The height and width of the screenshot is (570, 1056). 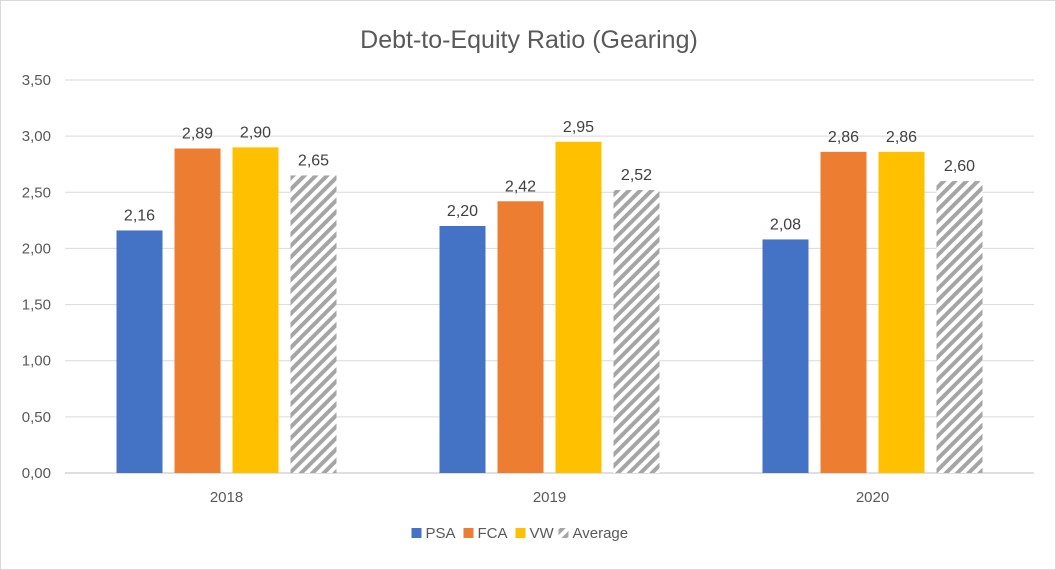 What do you see at coordinates (139, 351) in the screenshot?
I see `bar-psa-2018` at bounding box center [139, 351].